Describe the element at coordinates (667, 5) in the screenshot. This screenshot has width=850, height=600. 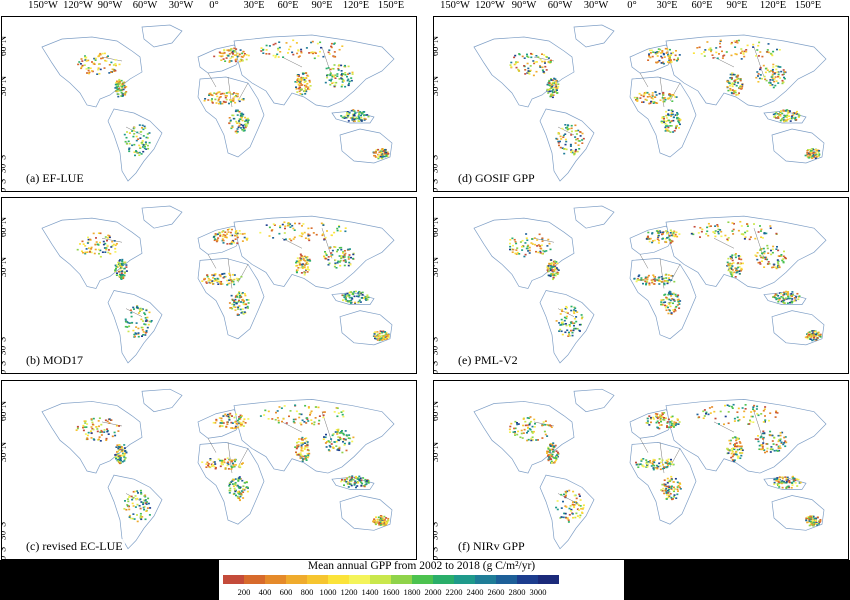
I see `longitude-label: 30°E` at that location.